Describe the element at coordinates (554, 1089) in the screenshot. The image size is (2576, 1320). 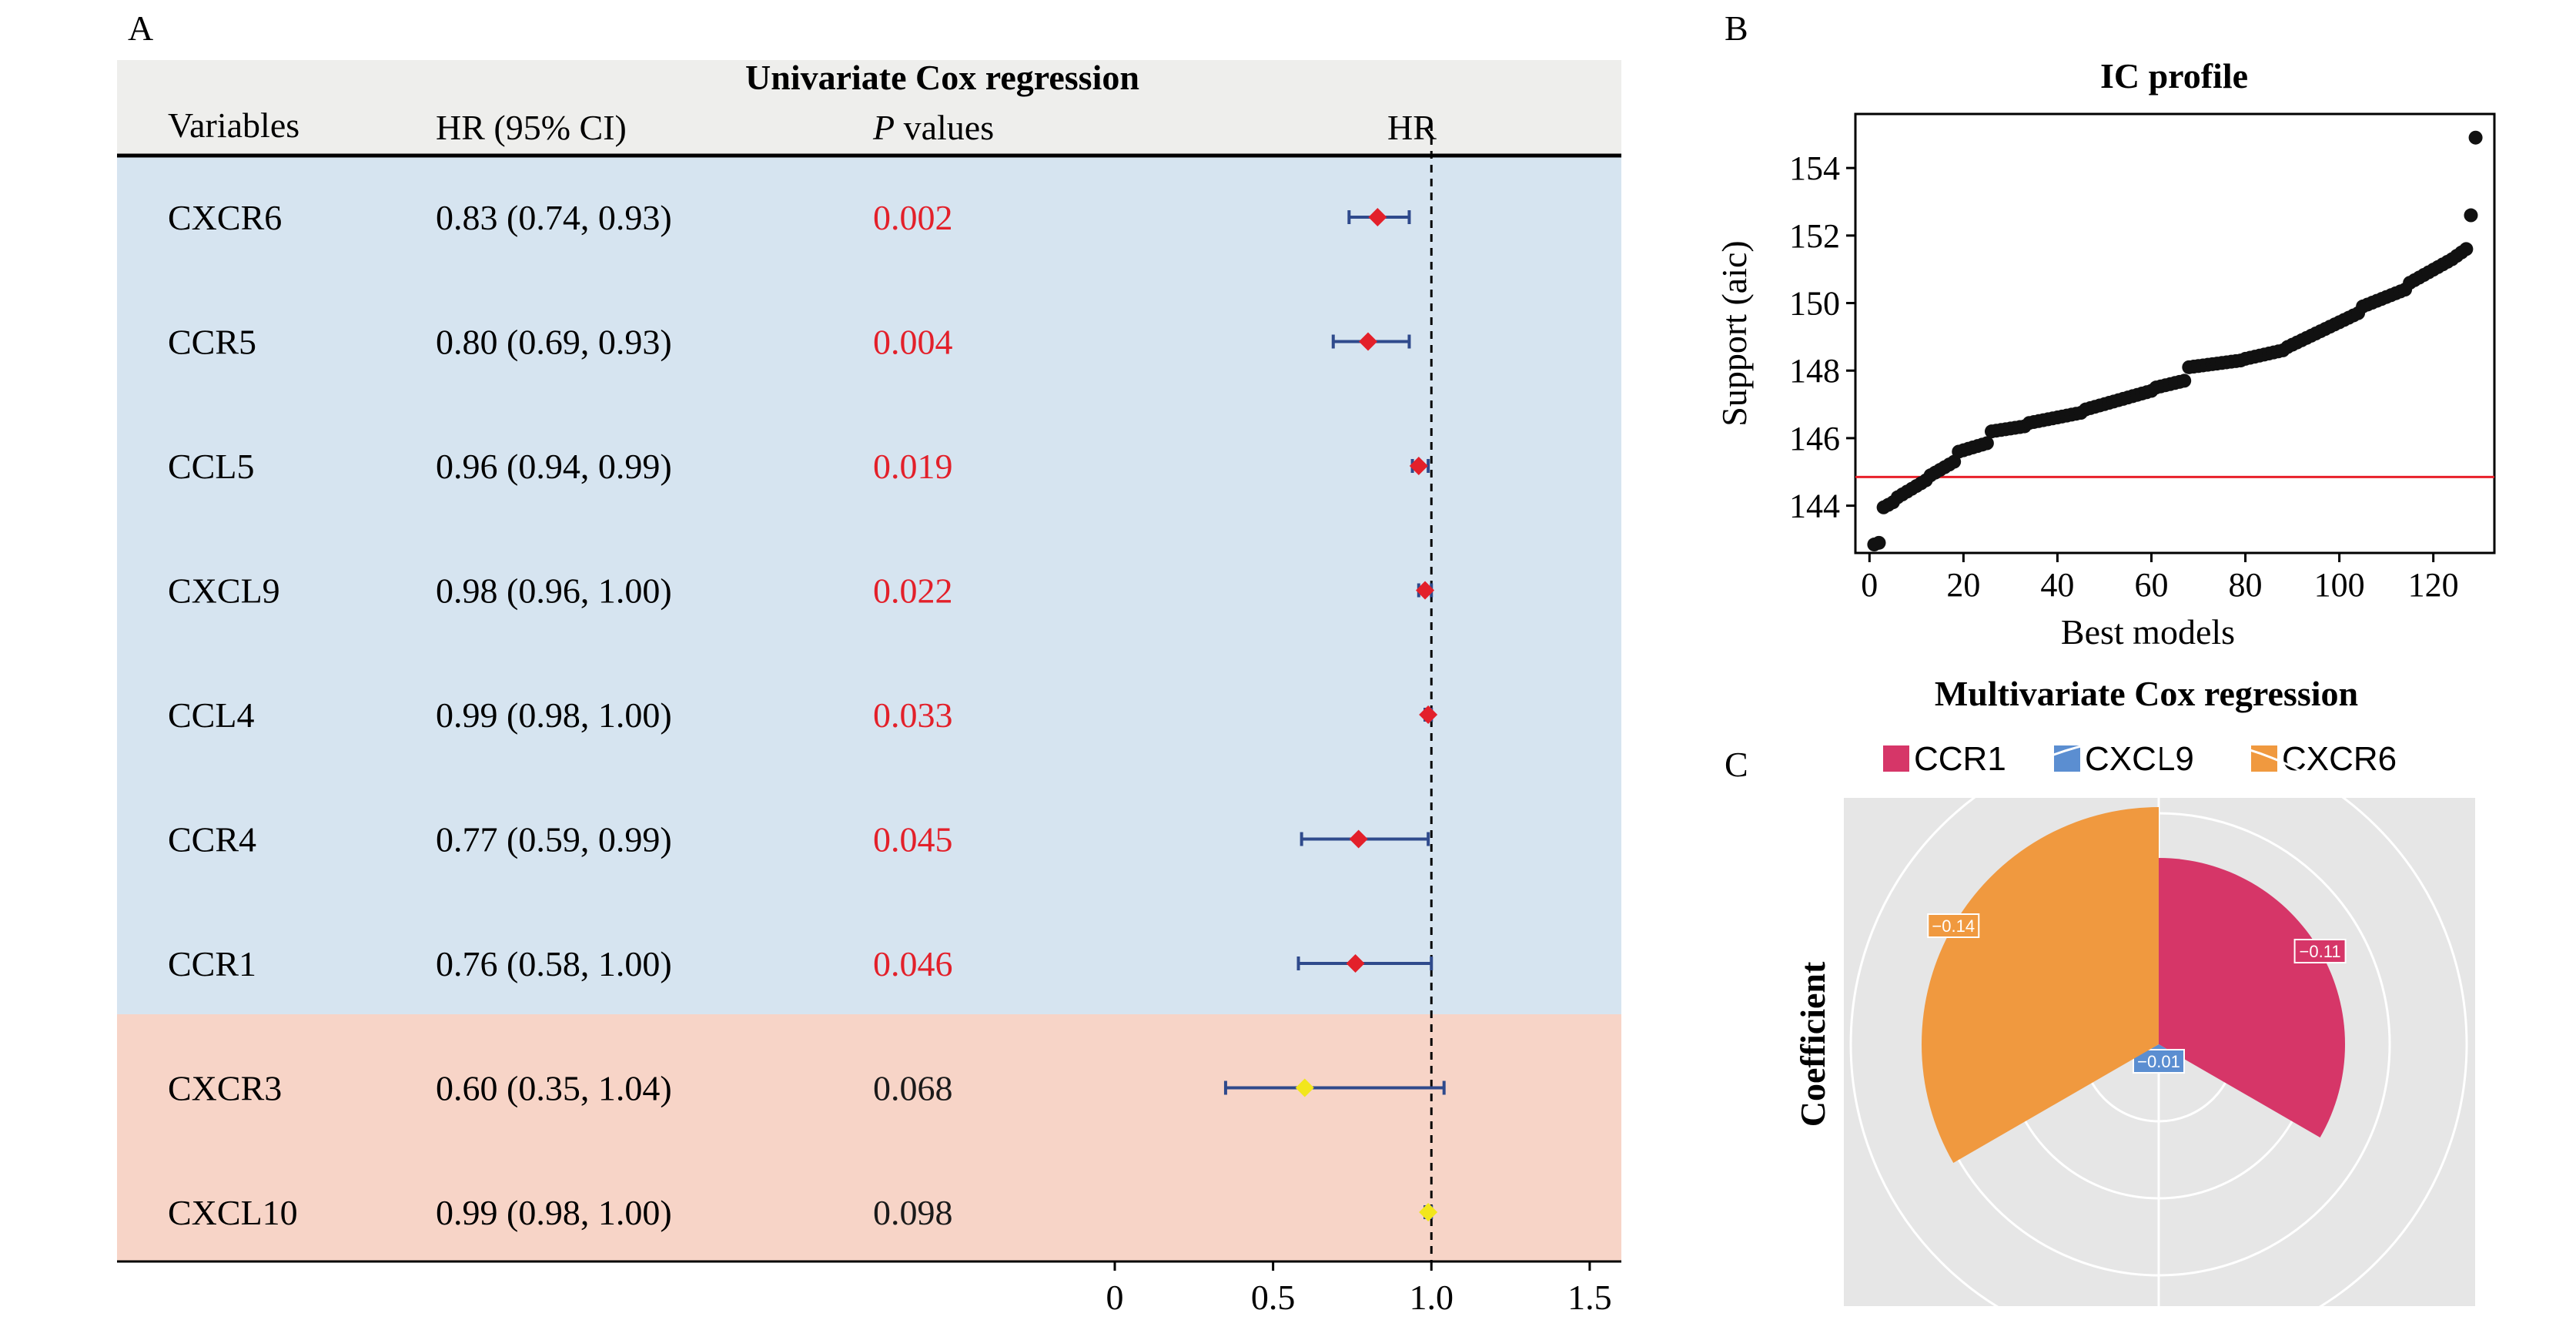
I see `hr-ci-value: 0.60 (0.35, 1.04)` at that location.